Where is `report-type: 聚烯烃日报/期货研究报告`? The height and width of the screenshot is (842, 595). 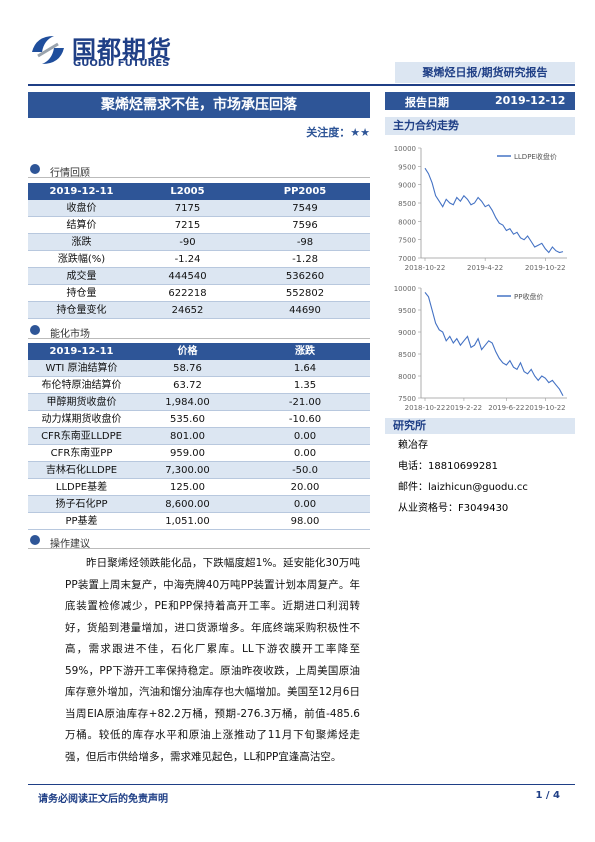 report-type: 聚烯烃日报/期货研究报告 is located at coordinates (485, 72).